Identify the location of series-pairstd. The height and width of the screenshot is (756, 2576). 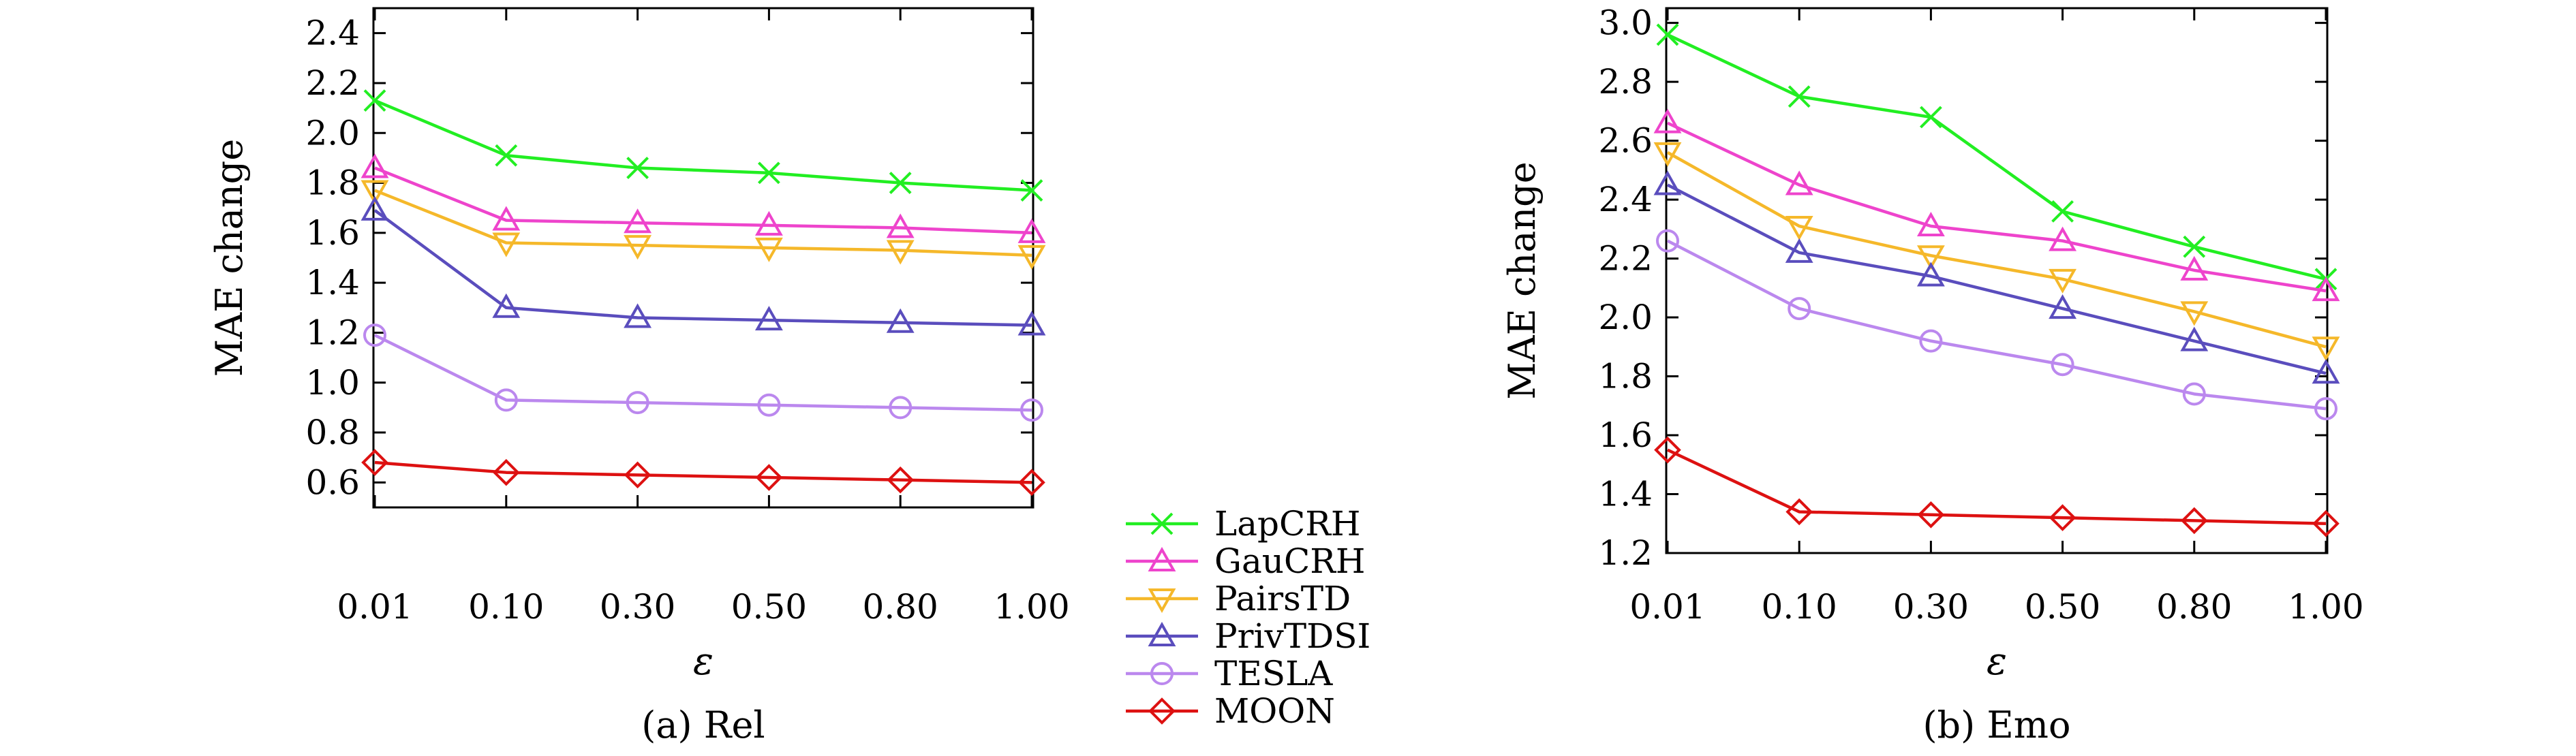
(1996, 252).